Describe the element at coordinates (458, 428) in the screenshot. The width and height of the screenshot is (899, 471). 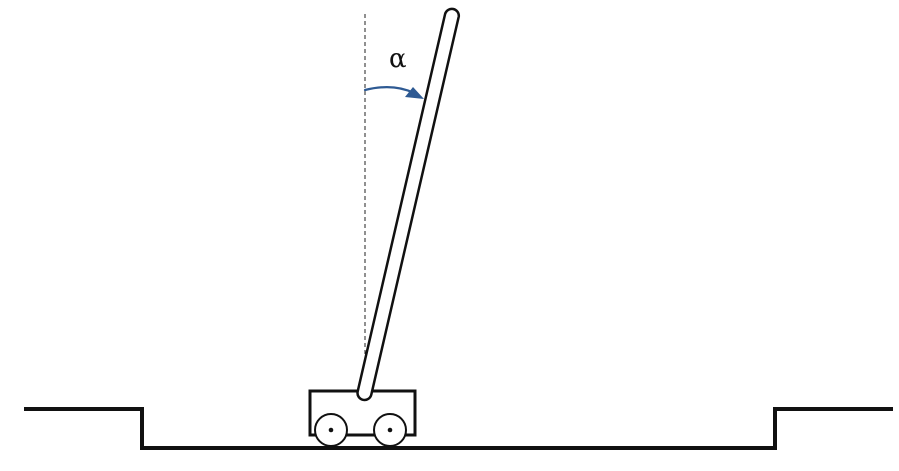
I see `track-ground-line` at that location.